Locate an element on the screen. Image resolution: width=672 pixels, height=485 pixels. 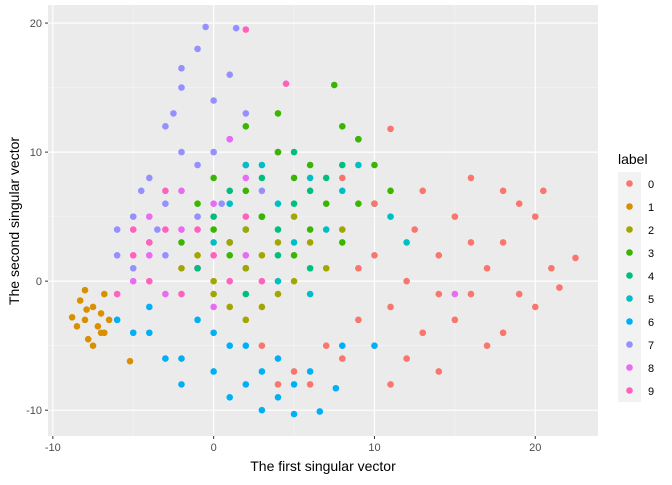
y-tick-label: -10 is located at coordinates (34, 411).